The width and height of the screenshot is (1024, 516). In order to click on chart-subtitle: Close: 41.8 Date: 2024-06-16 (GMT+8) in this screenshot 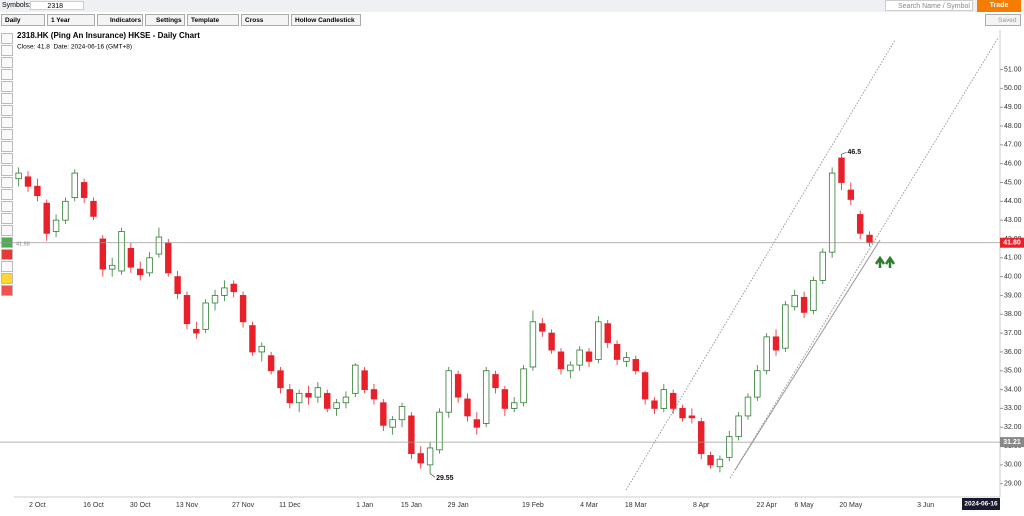, I will do `click(74, 47)`.